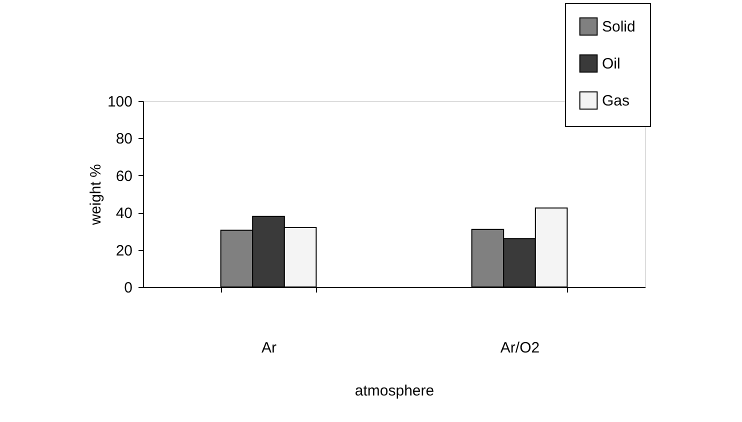 This screenshot has width=742, height=422. Describe the element at coordinates (124, 213) in the screenshot. I see `y-tick-label: 40` at that location.